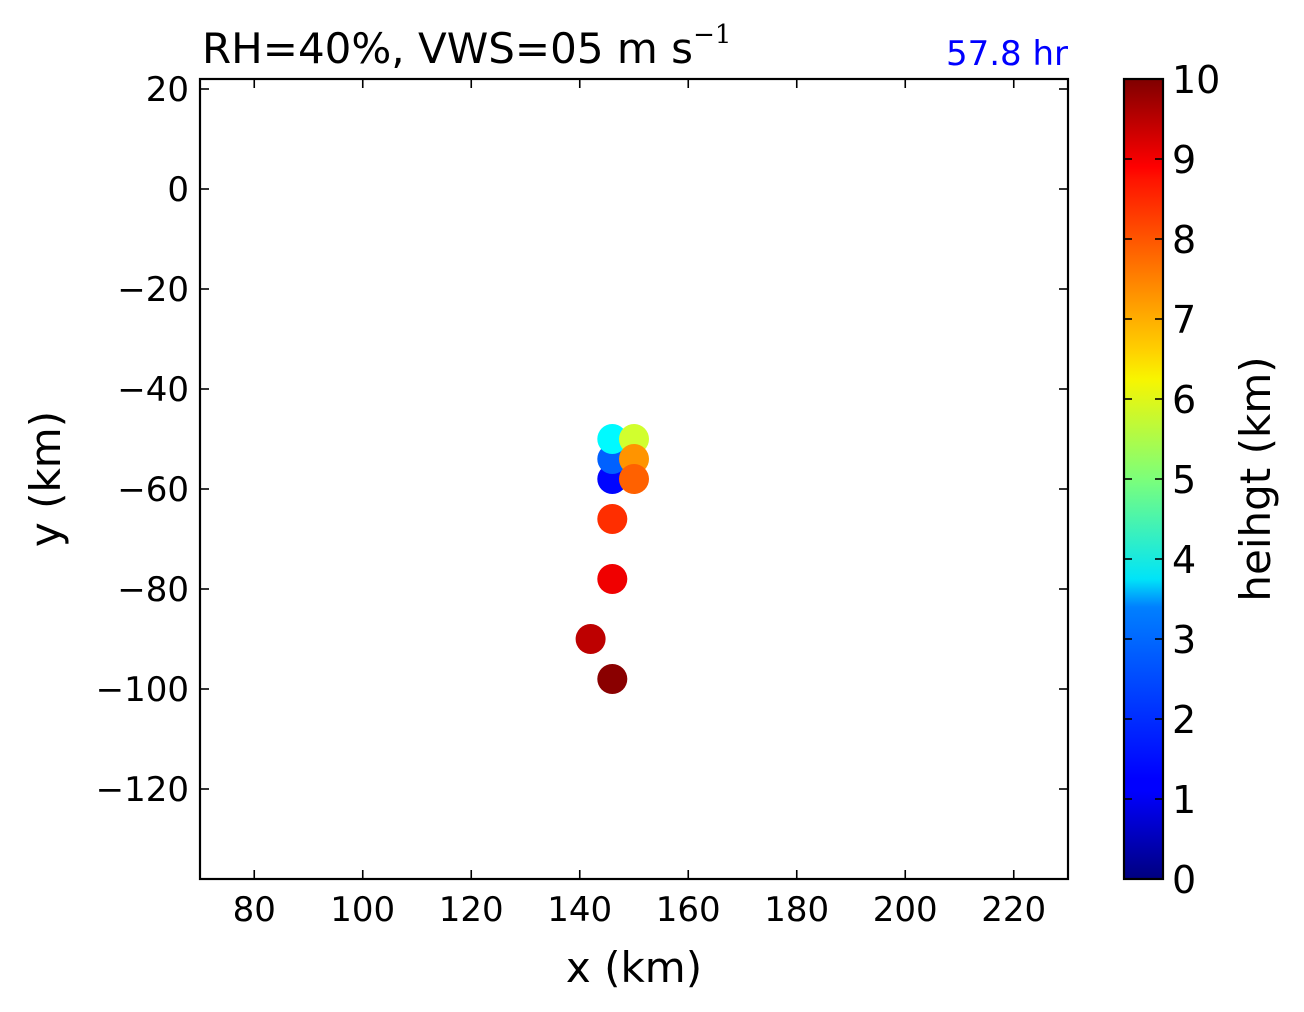  I want to click on y-tick-label: −20, so click(153, 290).